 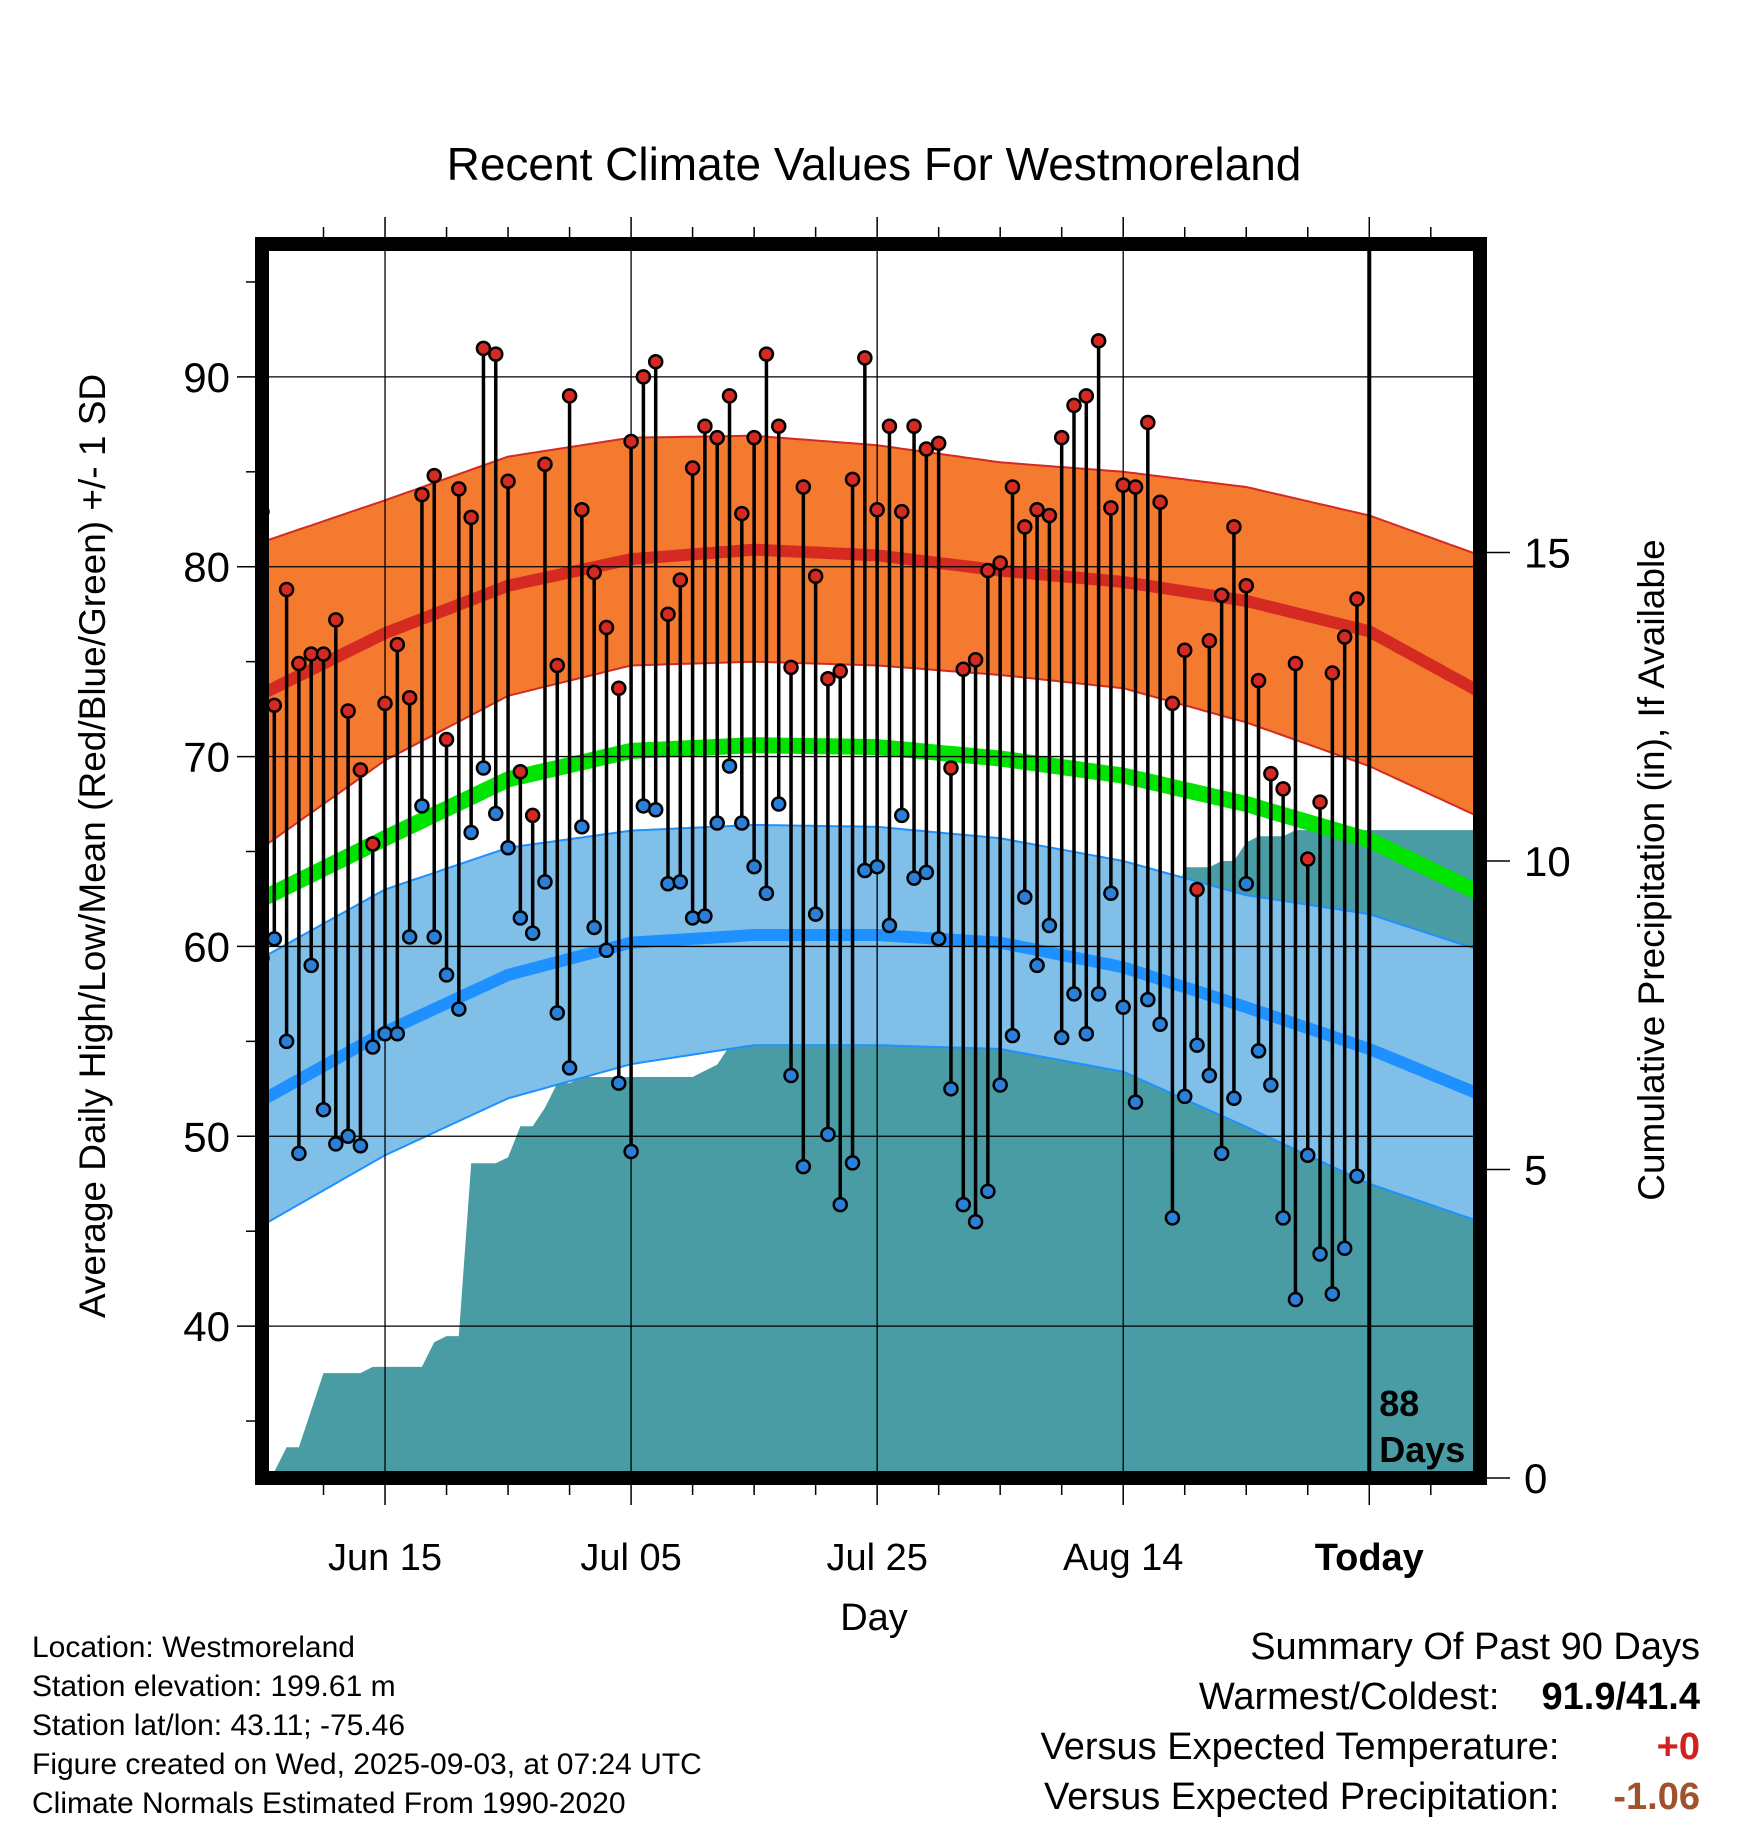 What do you see at coordinates (871, 495) in the screenshot?
I see `high-band-upper-edge` at bounding box center [871, 495].